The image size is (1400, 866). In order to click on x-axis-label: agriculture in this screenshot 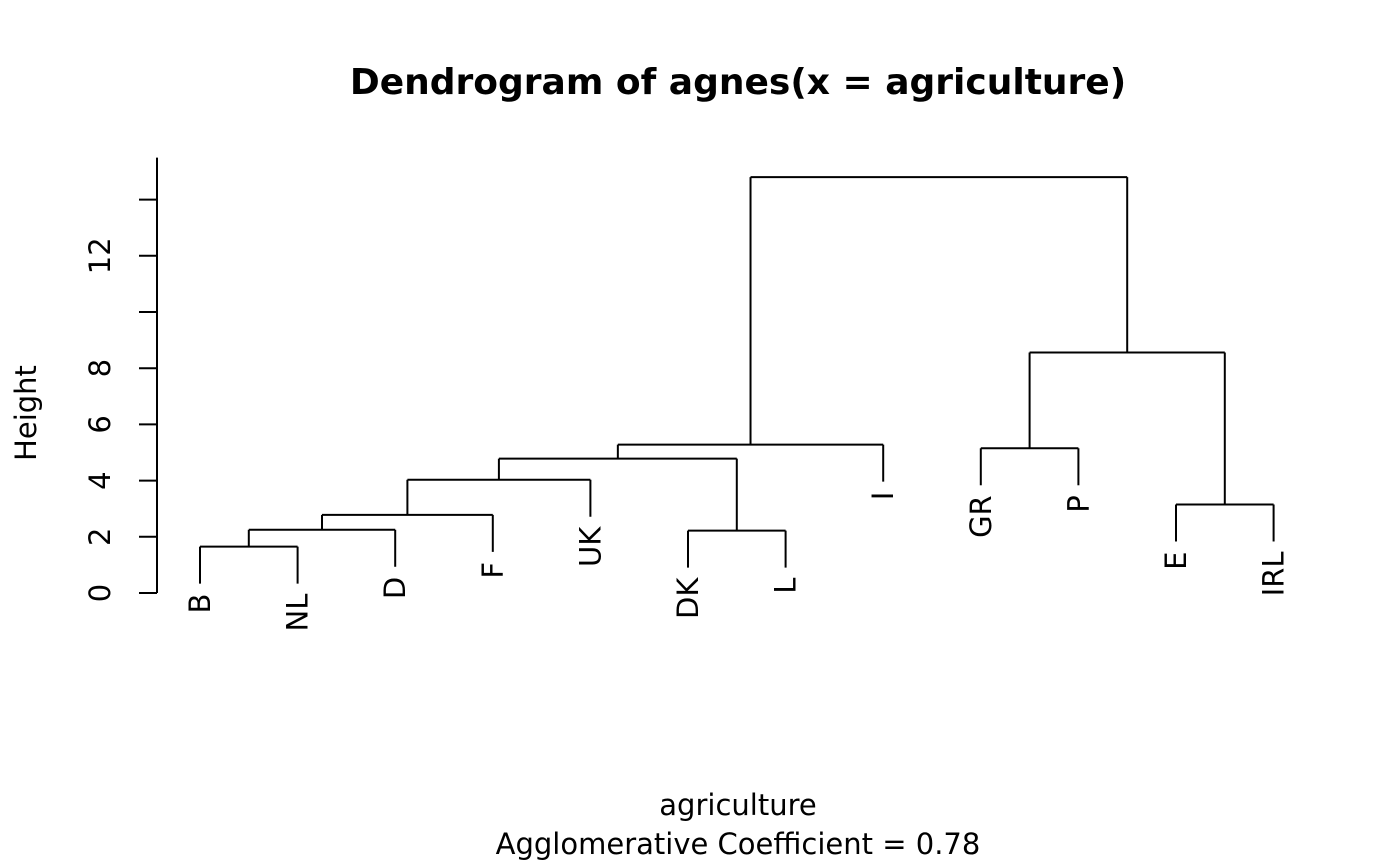, I will do `click(737, 805)`.